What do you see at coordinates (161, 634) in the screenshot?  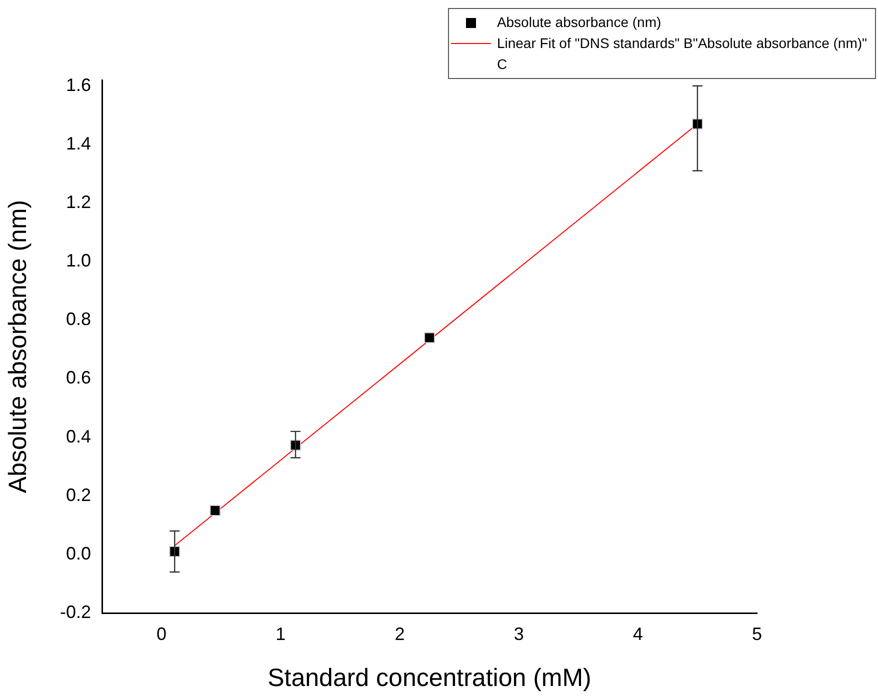 I see `x-tick-label: 0` at bounding box center [161, 634].